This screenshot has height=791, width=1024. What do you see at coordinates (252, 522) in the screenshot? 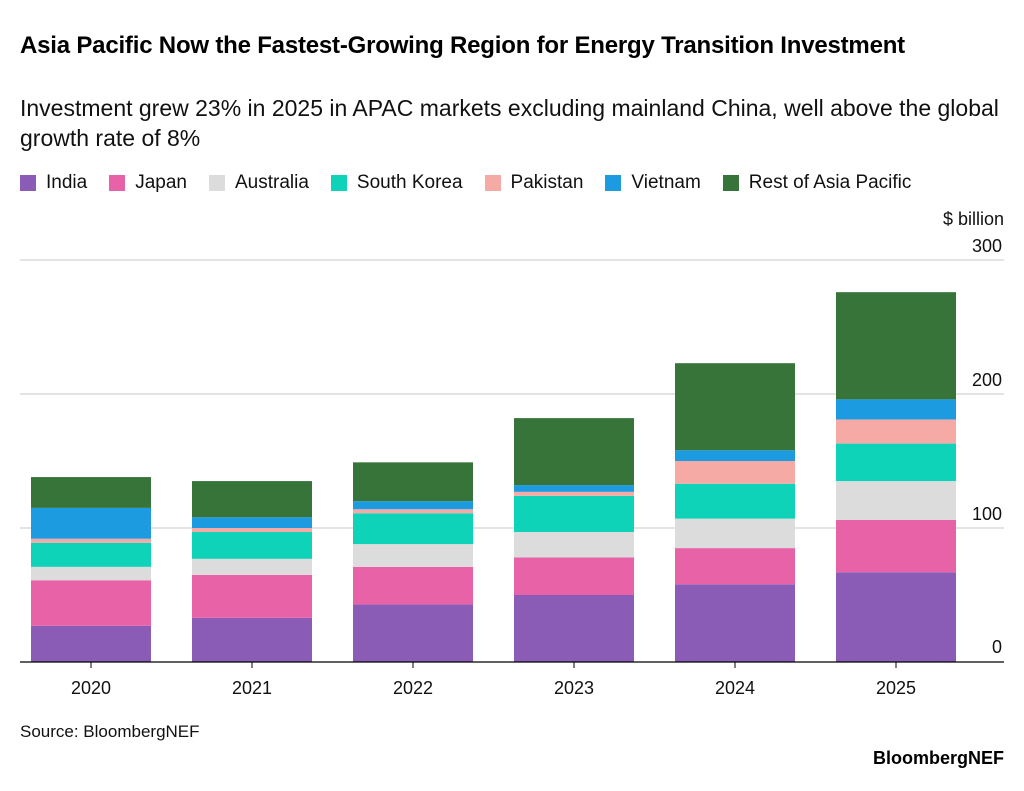
I see `bar-segment-vietnam-2021` at bounding box center [252, 522].